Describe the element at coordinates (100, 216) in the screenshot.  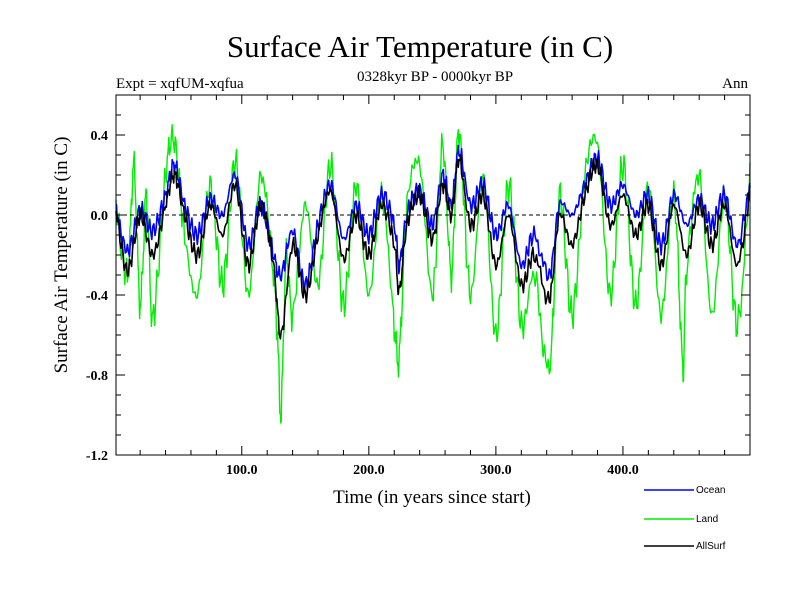
I see `y-tick-label: 0.0` at that location.